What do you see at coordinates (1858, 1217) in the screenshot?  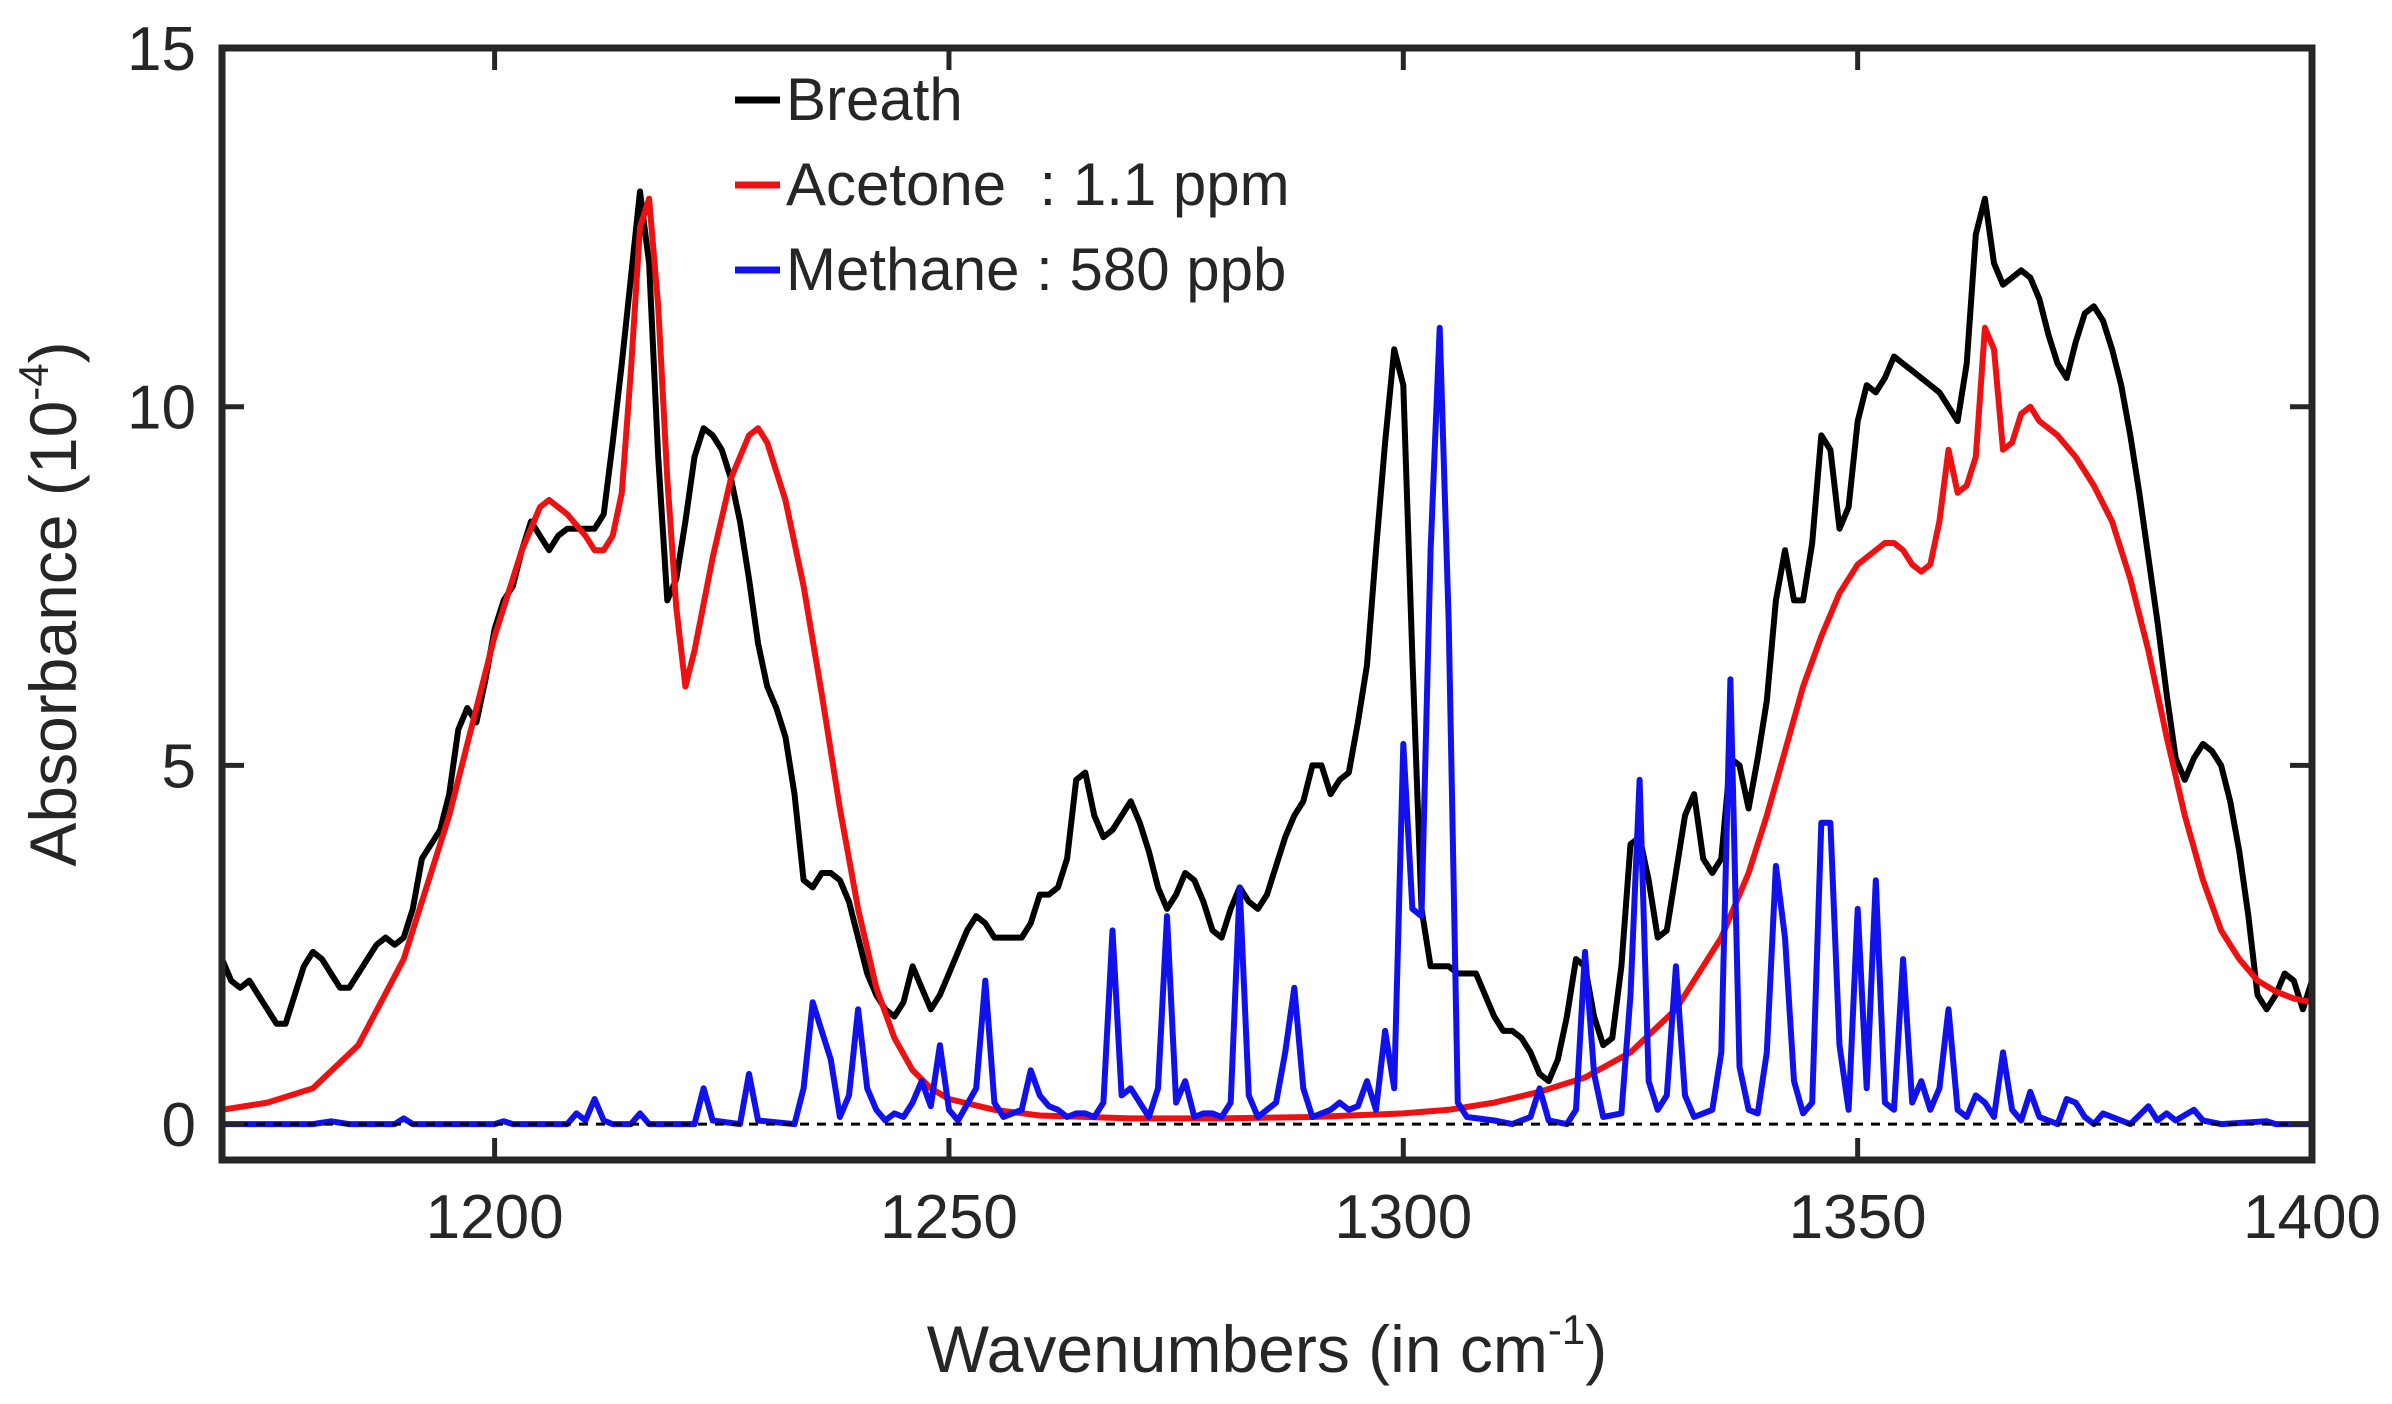 I see `x-tick-label-1350: 1350` at bounding box center [1858, 1217].